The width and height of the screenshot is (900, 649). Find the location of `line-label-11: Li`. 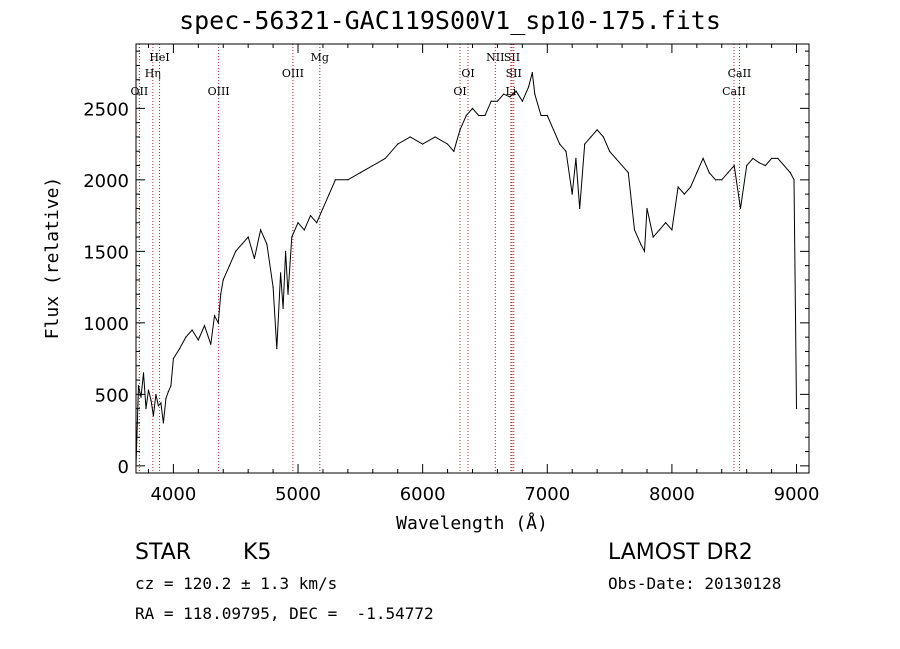

line-label-11: Li is located at coordinates (510, 91).